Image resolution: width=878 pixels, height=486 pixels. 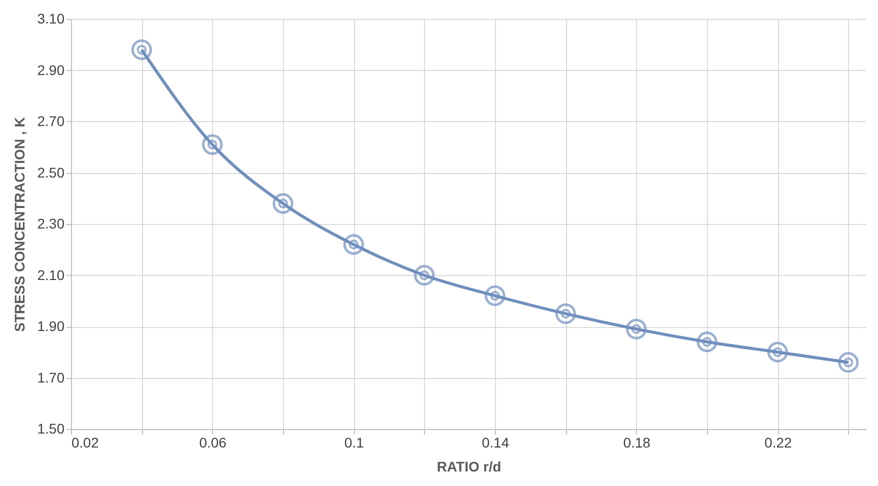 What do you see at coordinates (51, 326) in the screenshot?
I see `y-tick-label: 1.90` at bounding box center [51, 326].